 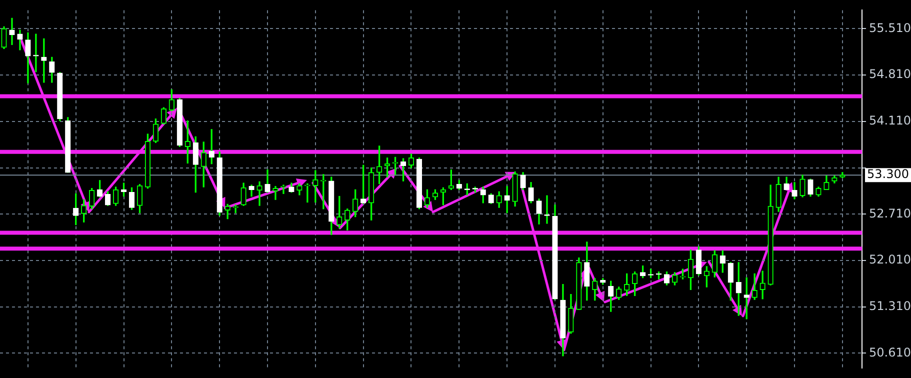 What do you see at coordinates (890, 352) in the screenshot?
I see `y-tick-label: 50.610` at bounding box center [890, 352].